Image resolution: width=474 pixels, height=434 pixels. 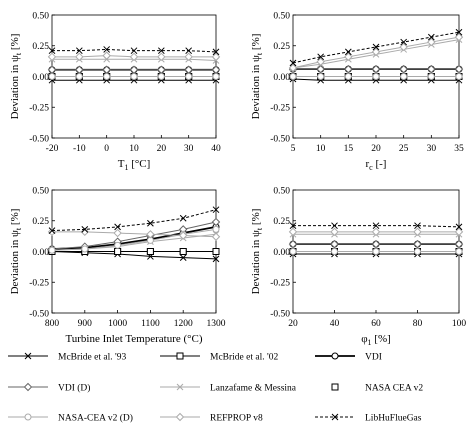 I want to click on legend-label: McBride et al. '93, so click(x=92, y=357).